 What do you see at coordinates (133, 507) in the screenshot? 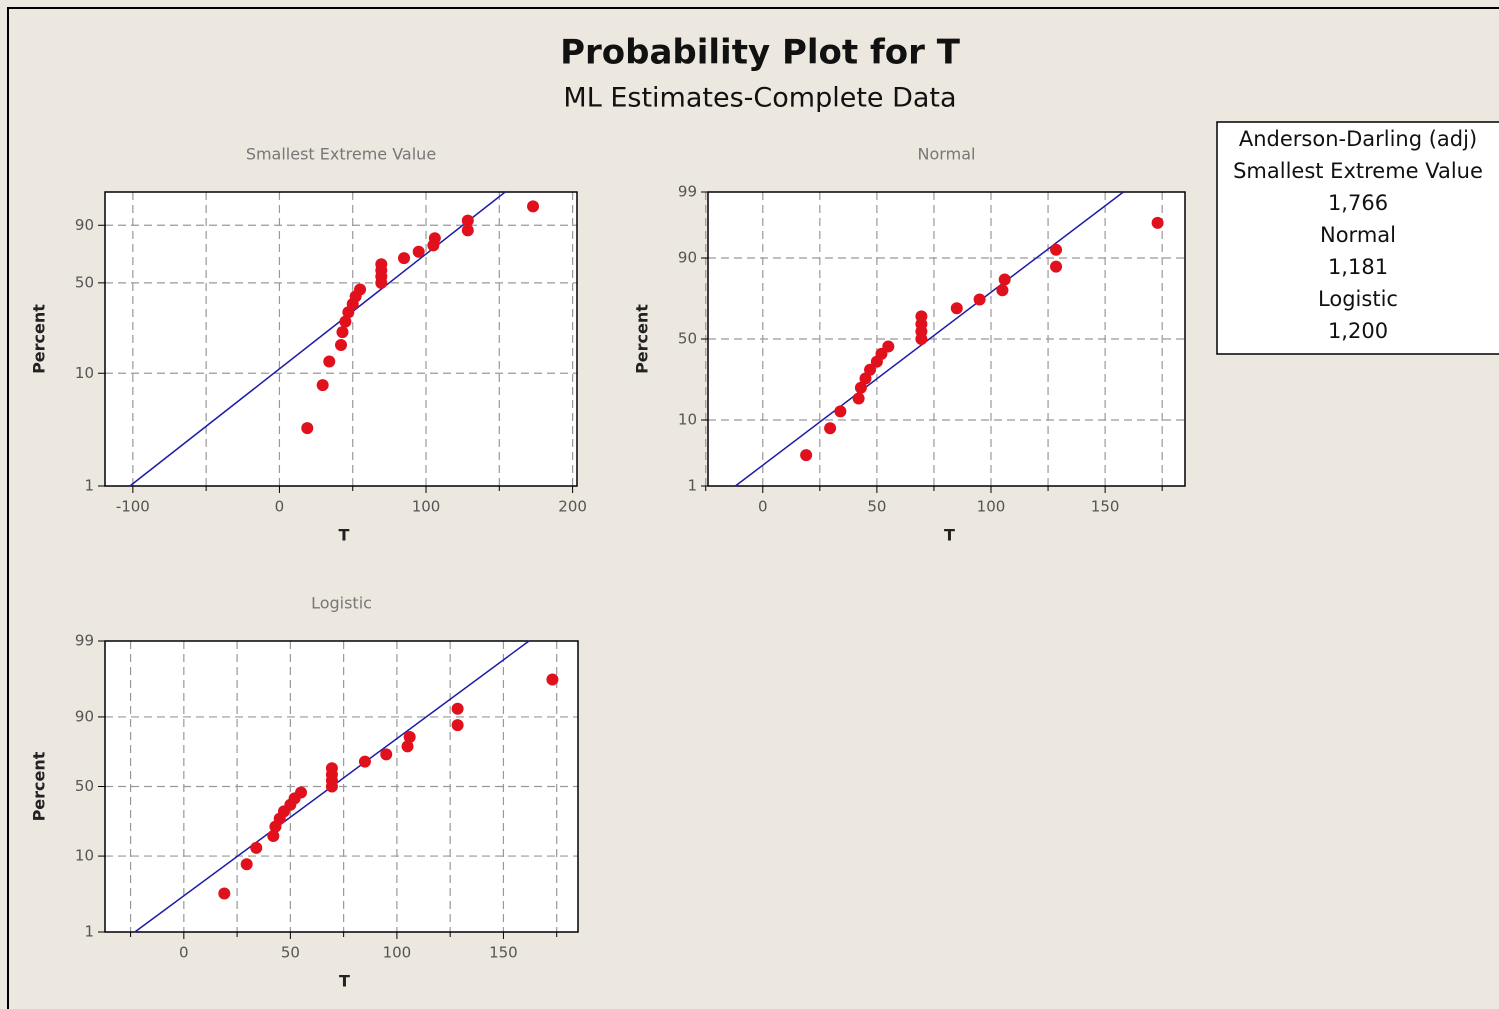
I see `x-tick-label: -100` at bounding box center [133, 507].